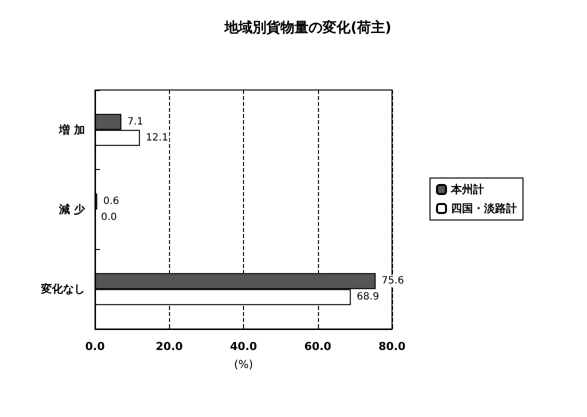 The height and width of the screenshot is (417, 587). What do you see at coordinates (62, 289) in the screenshot?
I see `y-tick-label: 変化なし` at bounding box center [62, 289].